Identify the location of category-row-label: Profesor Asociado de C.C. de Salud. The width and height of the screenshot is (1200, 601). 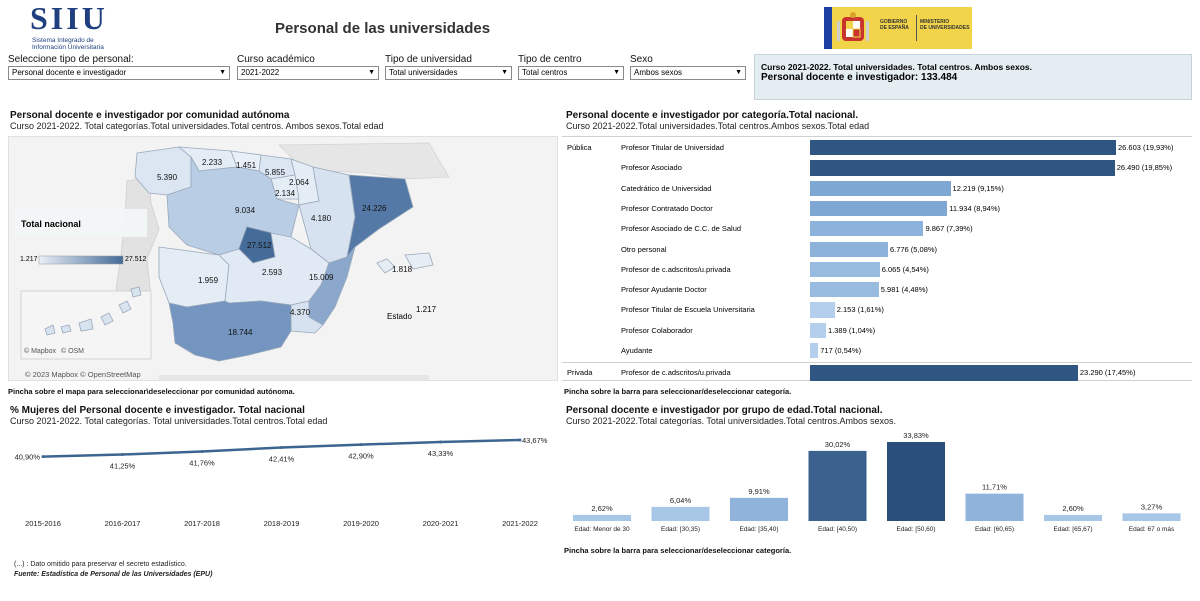
(681, 229).